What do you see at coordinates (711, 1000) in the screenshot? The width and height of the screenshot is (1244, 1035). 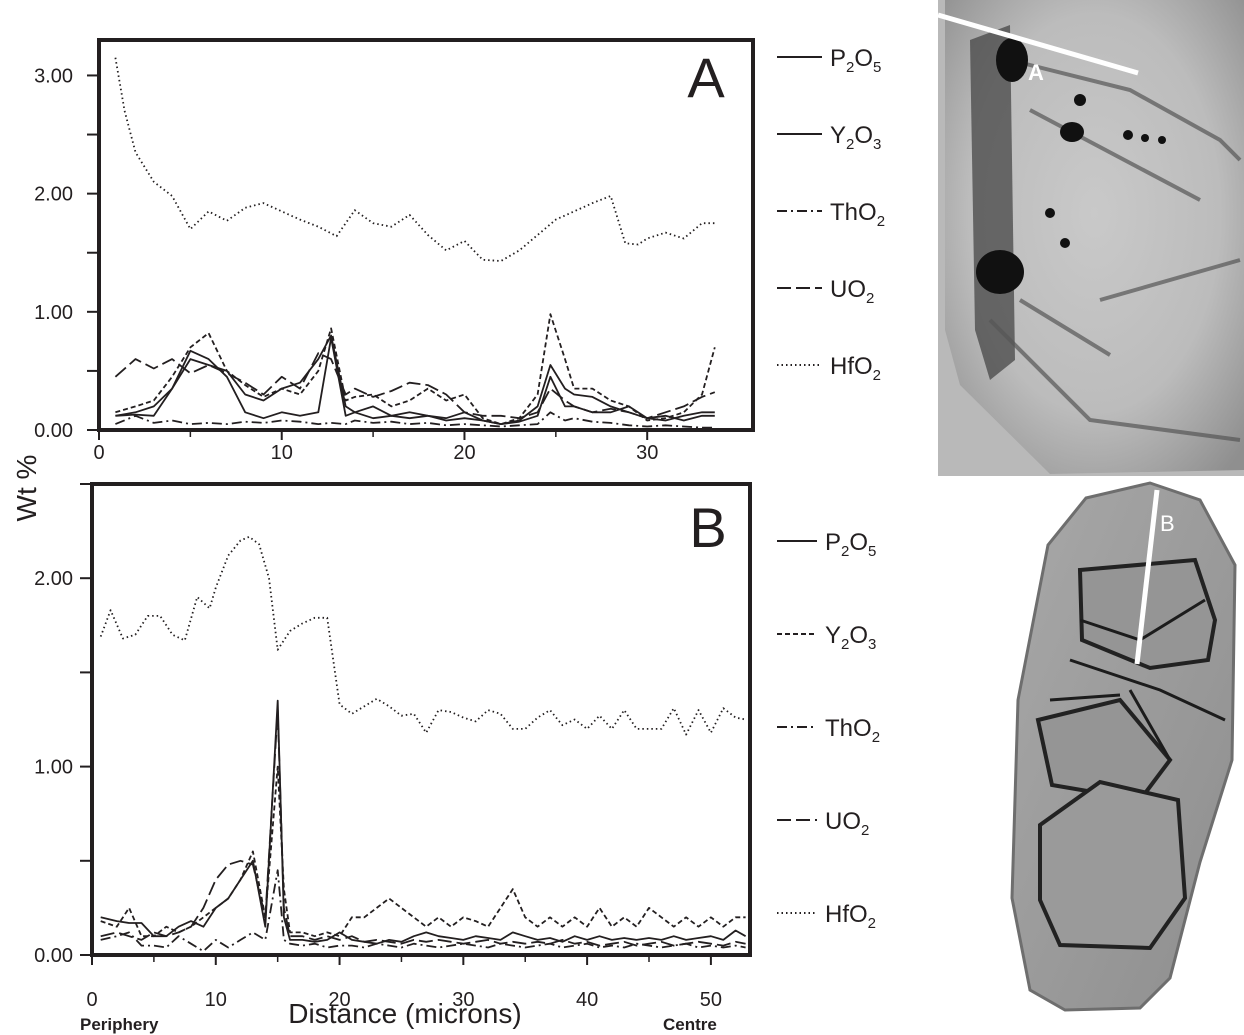 I see `x-tick-label: 50` at bounding box center [711, 1000].